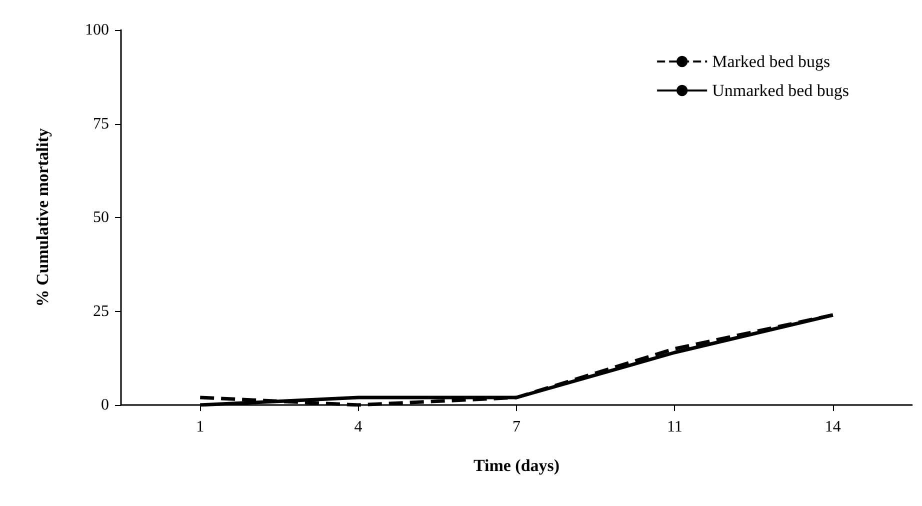 Image resolution: width=922 pixels, height=506 pixels. Describe the element at coordinates (101, 217) in the screenshot. I see `y-tick-label: 50` at that location.